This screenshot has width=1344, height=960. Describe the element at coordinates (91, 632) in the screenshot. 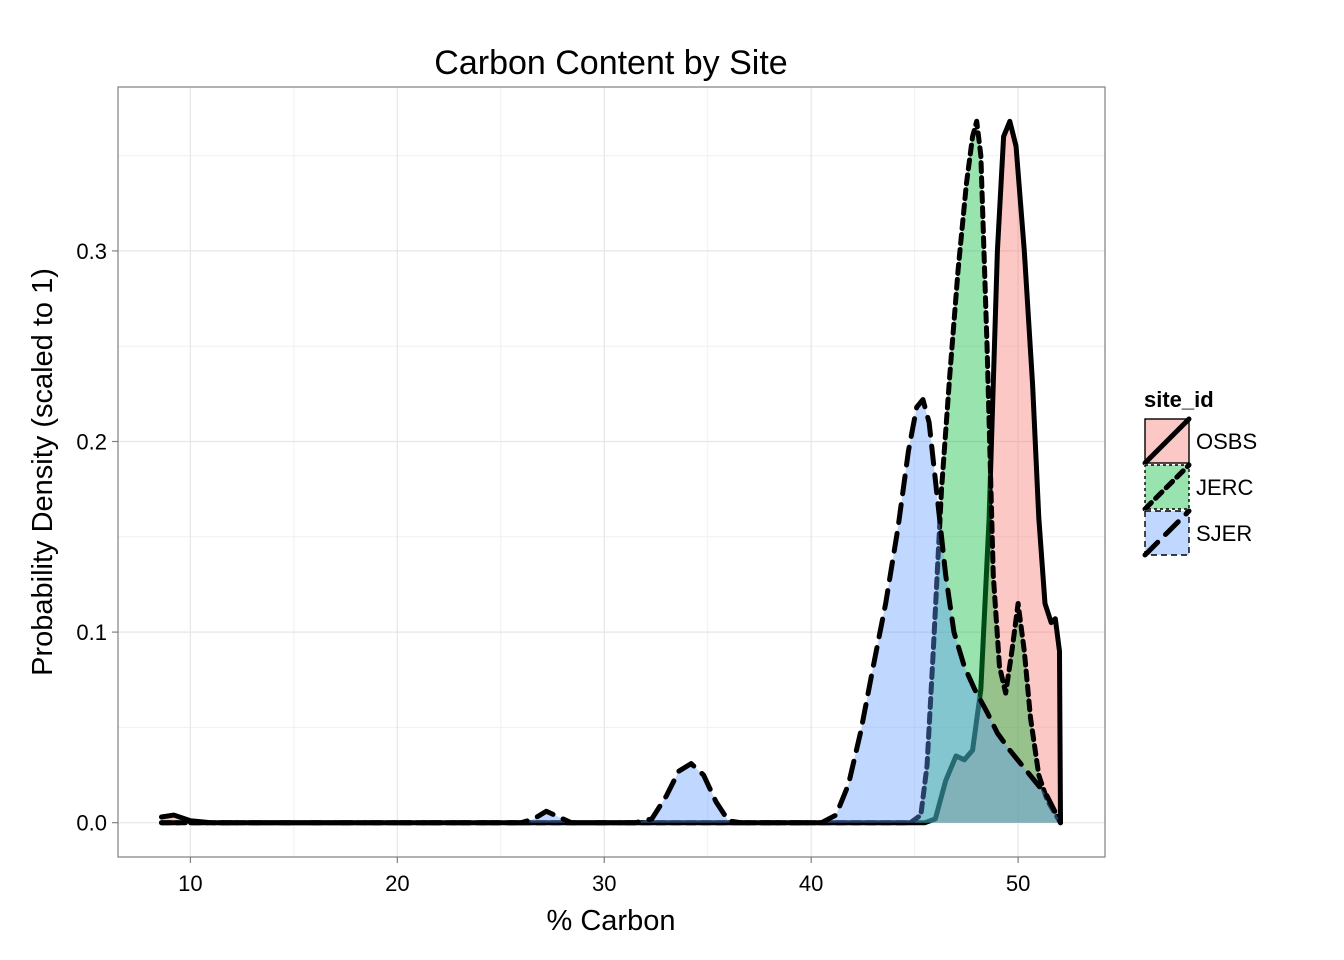

I see `y-tick-label: 0.1` at that location.